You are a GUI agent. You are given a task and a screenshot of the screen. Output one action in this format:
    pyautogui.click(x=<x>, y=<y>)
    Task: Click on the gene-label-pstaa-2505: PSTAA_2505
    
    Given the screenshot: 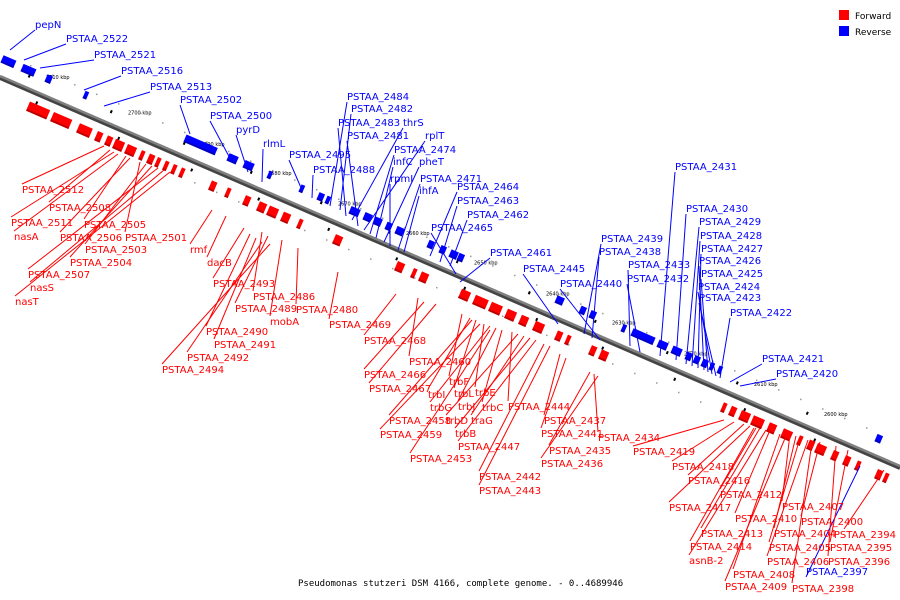 What is the action you would take?
    pyautogui.click(x=115, y=225)
    